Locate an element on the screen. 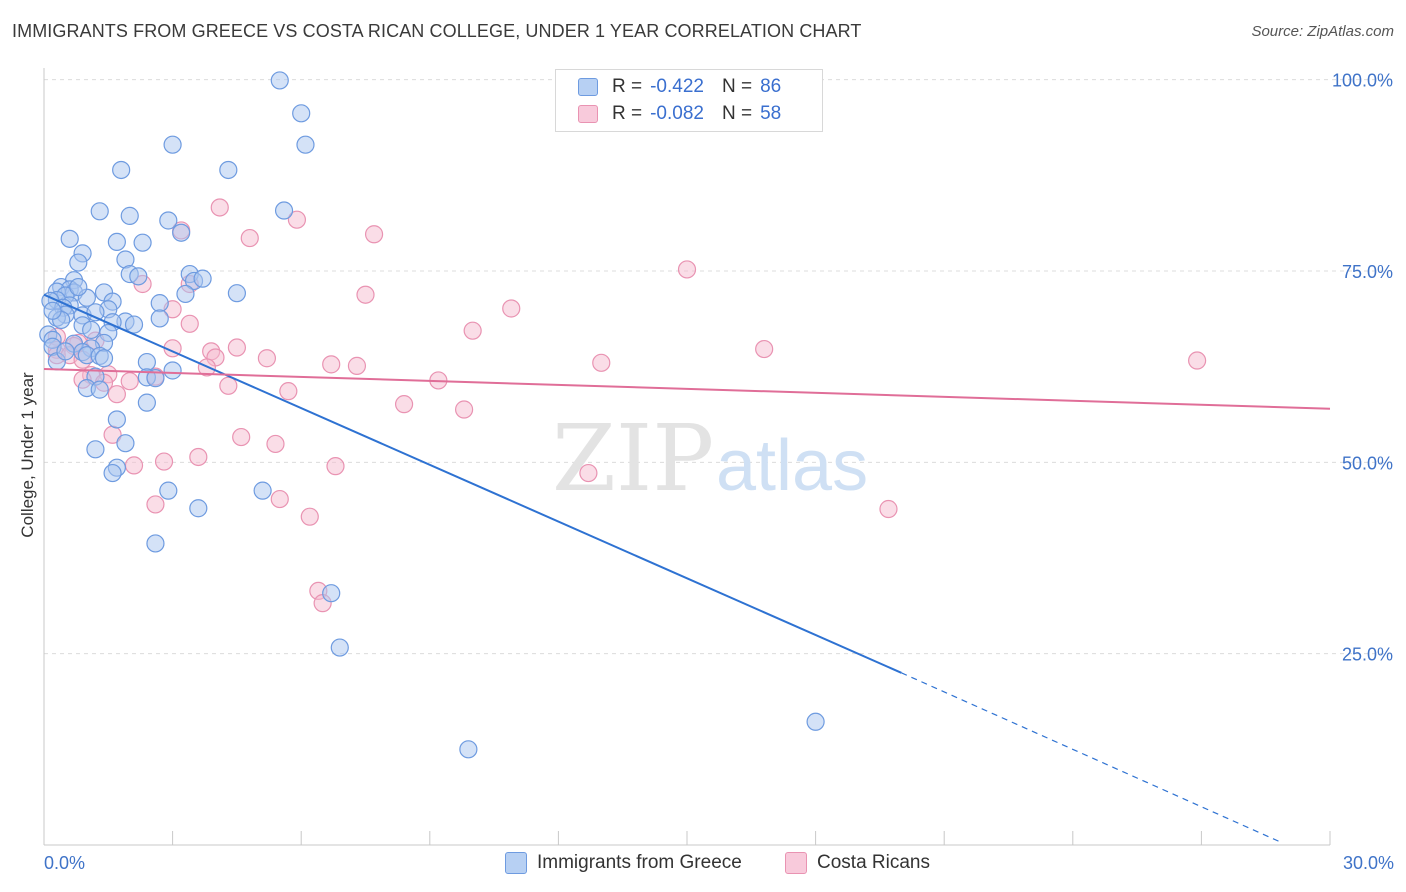  legend-series-greece: Immigrants from Greece is located at coordinates (639, 862).